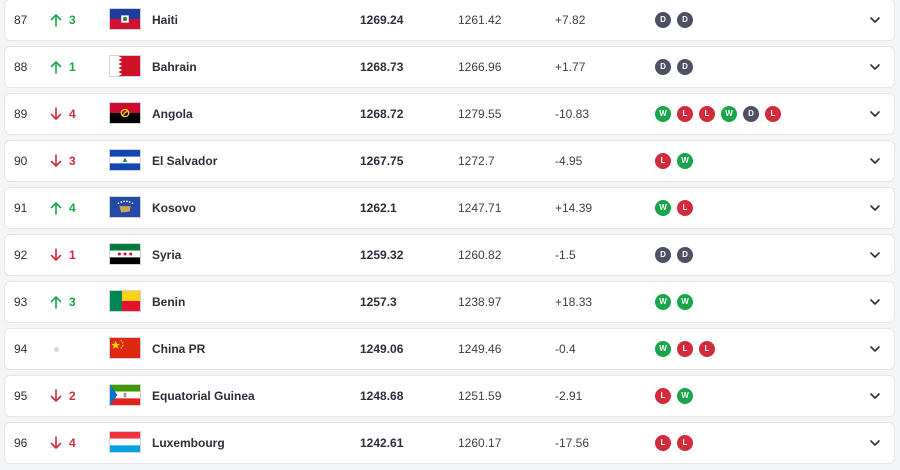 Image resolution: width=900 pixels, height=470 pixels. What do you see at coordinates (169, 302) in the screenshot?
I see `team-name: Benin` at bounding box center [169, 302].